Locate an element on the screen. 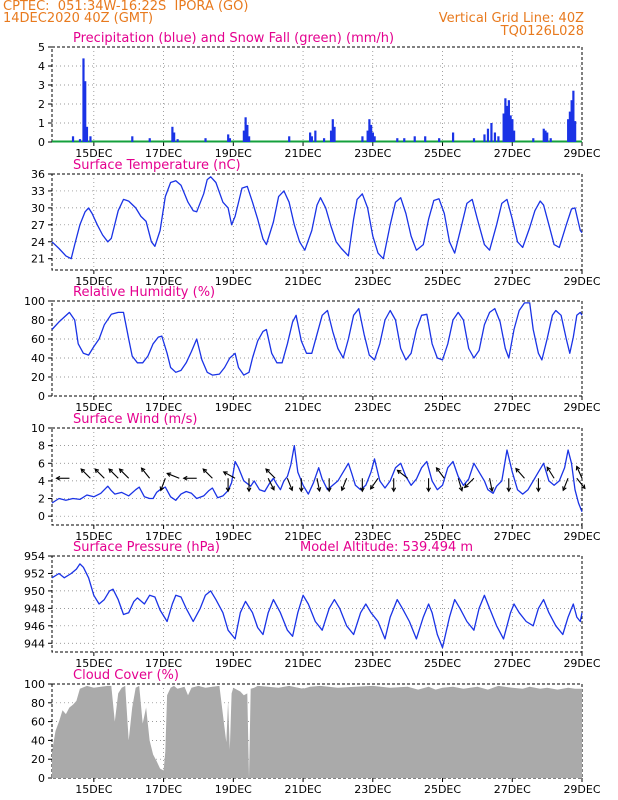 Image resolution: width=618 pixels, height=800 pixels. precip-xtick-label: 25DEC is located at coordinates (442, 153).